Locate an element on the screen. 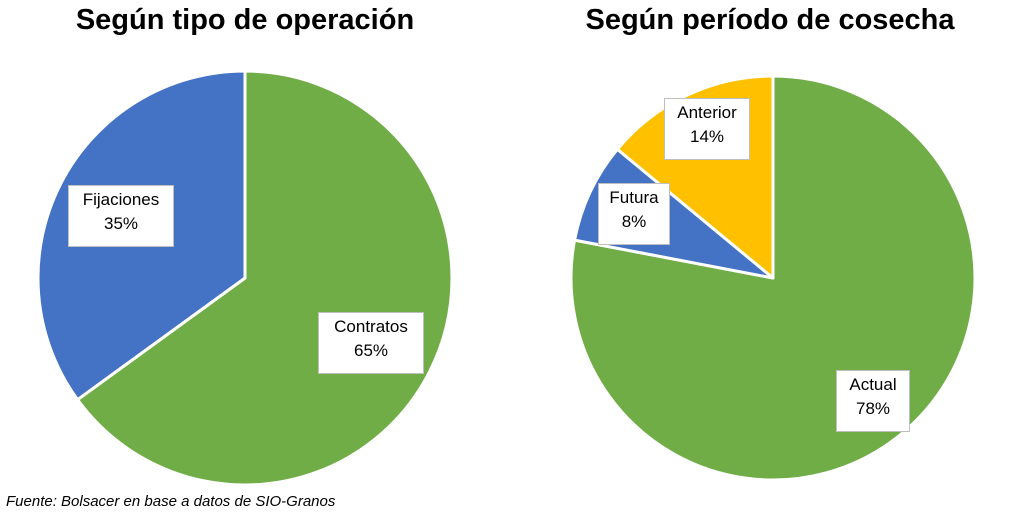 This screenshot has width=1020, height=516. slice-label-name: Futura is located at coordinates (634, 197).